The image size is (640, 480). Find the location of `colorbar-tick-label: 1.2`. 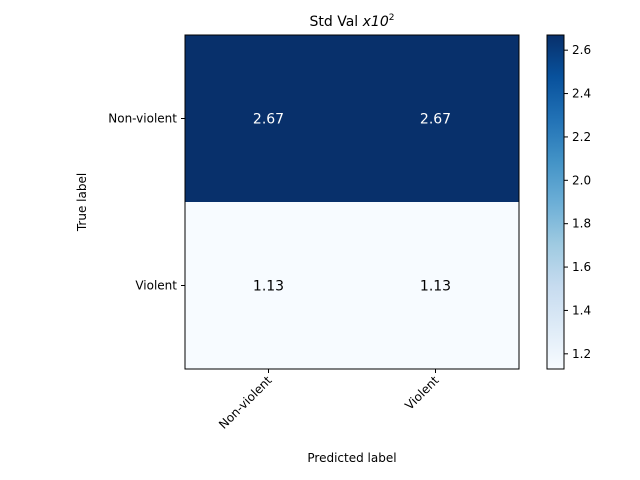

colorbar-tick-label: 1.2 is located at coordinates (581, 354).